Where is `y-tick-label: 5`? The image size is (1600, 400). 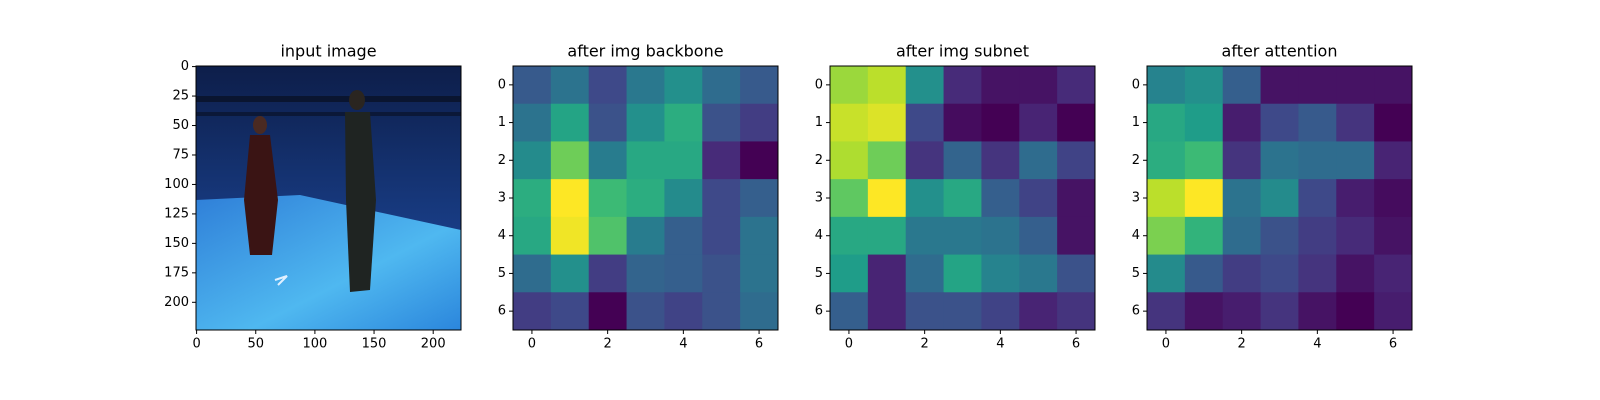
y-tick-label: 5 is located at coordinates (502, 273).